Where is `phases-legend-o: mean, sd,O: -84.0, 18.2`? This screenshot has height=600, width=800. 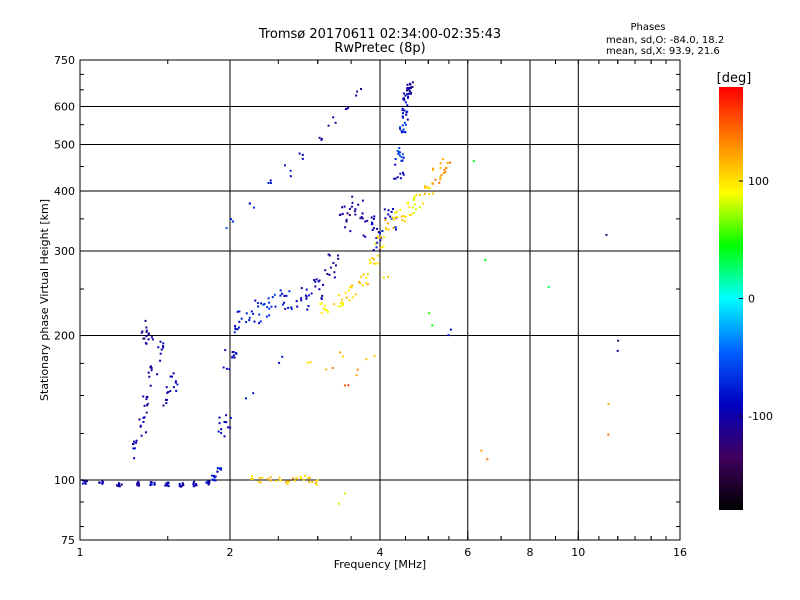 phases-legend-o: mean, sd,O: -84.0, 18.2 is located at coordinates (665, 40).